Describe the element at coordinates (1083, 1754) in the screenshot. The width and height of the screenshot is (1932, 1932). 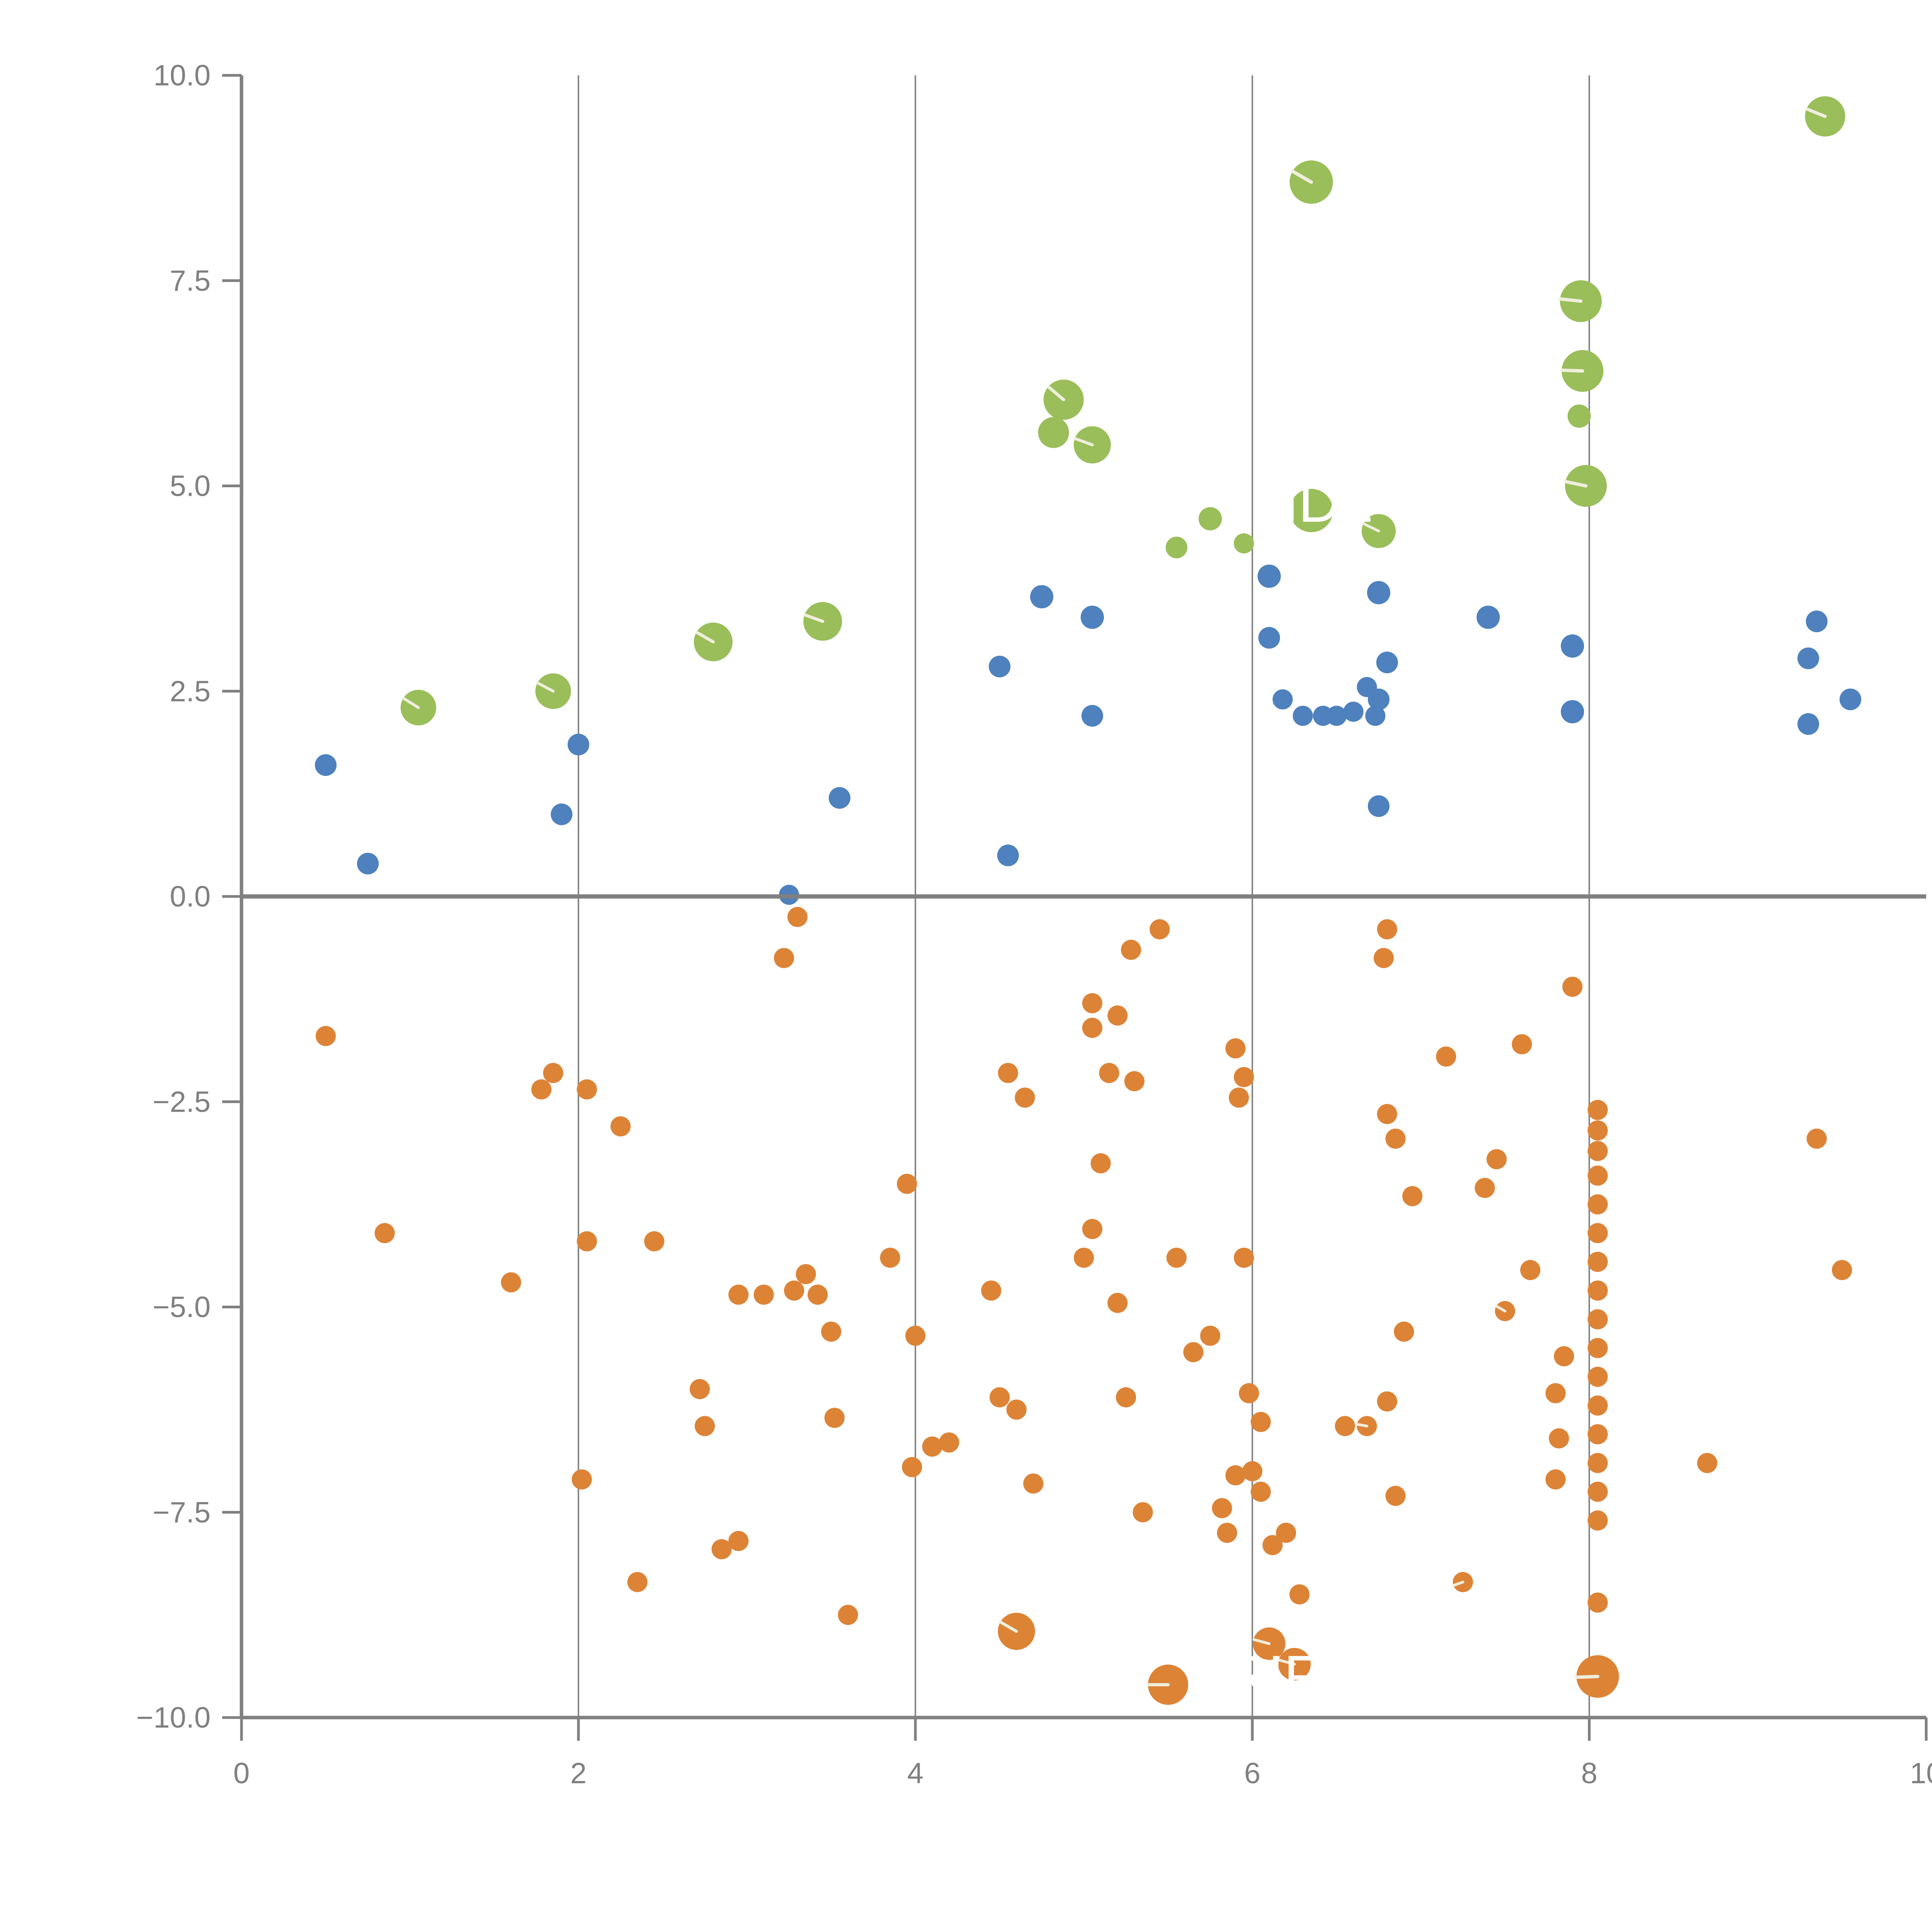
I see `x-axis-ticks: 0 2 4 6 8 10` at that location.